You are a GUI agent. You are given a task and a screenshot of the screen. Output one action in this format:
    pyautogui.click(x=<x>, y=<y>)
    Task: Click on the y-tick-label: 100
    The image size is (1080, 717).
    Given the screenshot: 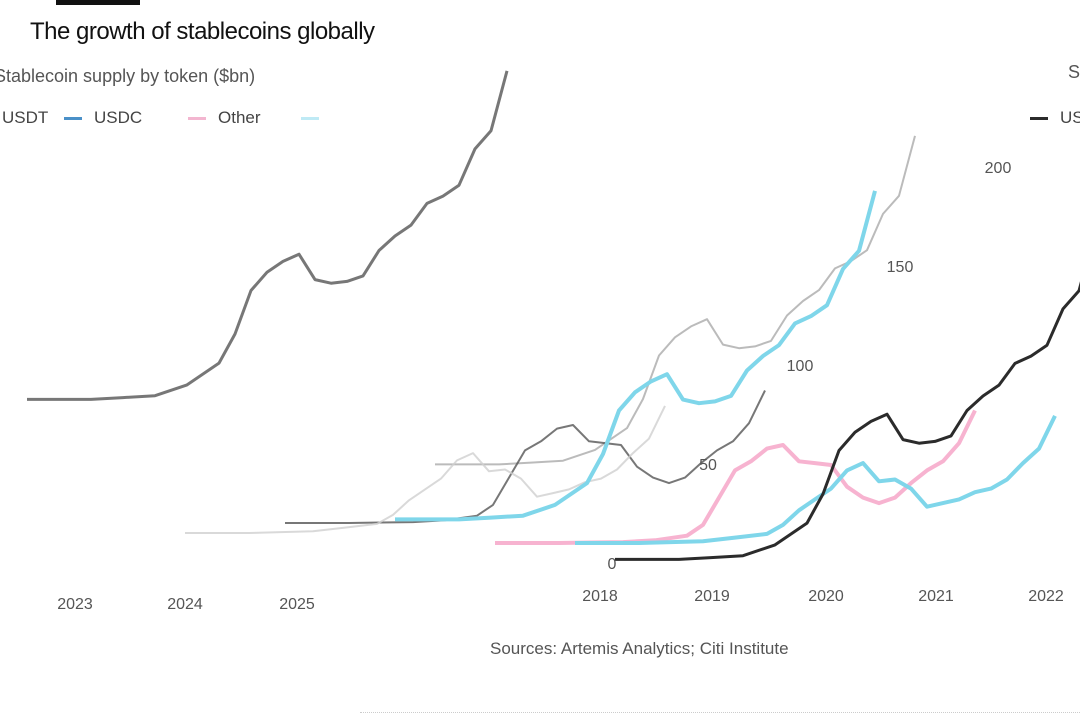 What is the action you would take?
    pyautogui.click(x=800, y=366)
    